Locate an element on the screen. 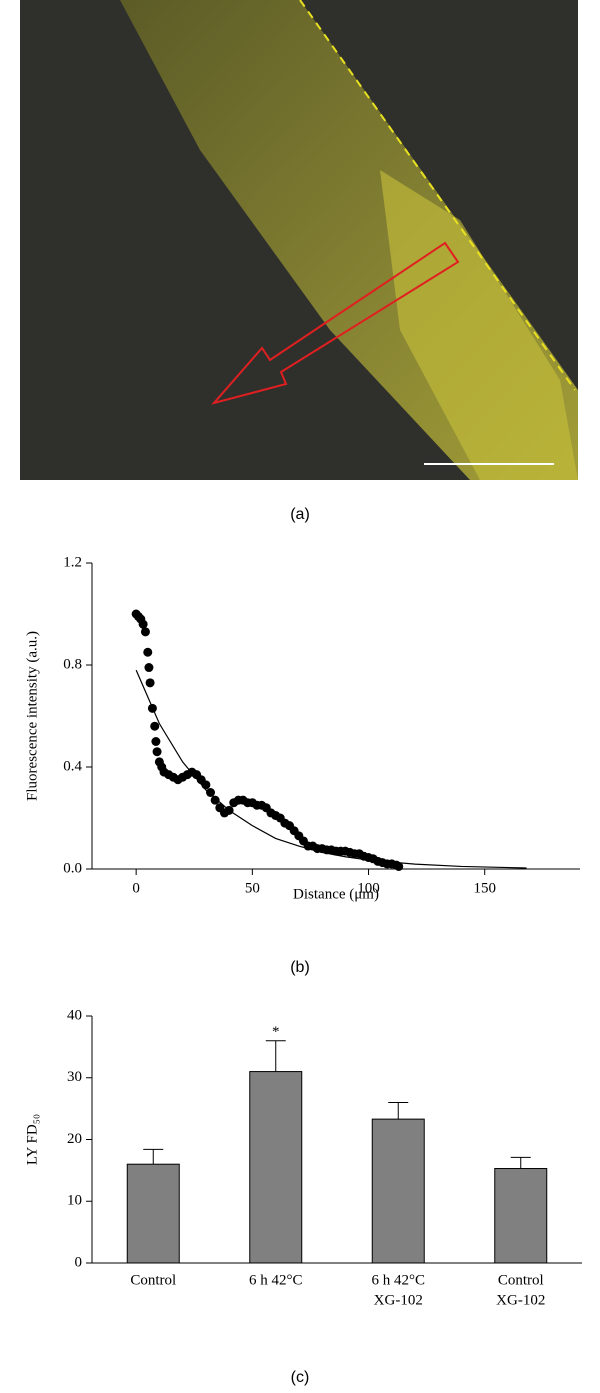  x-tick-label: 0 is located at coordinates (136, 888).